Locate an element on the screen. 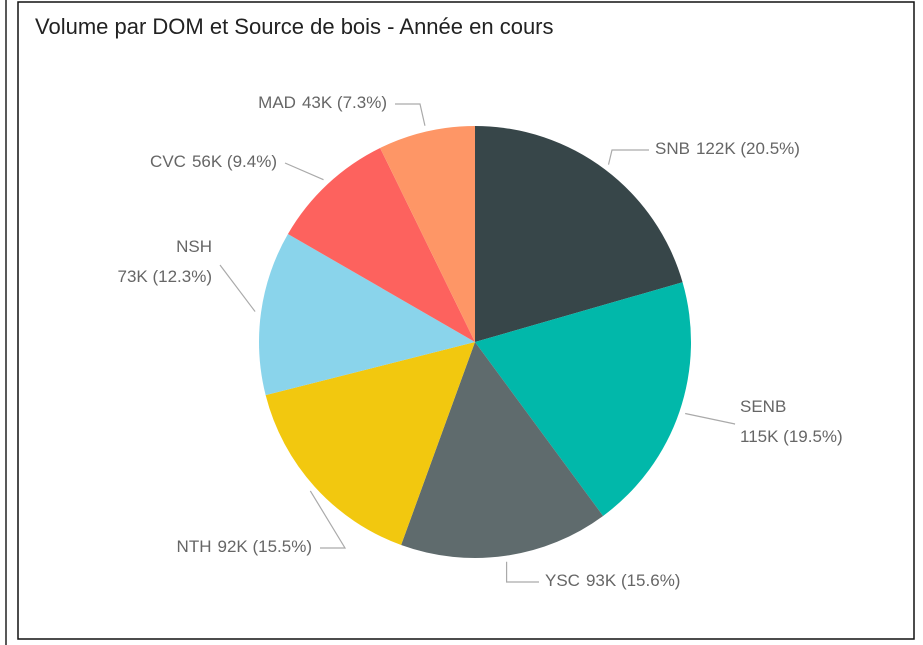 This screenshot has width=923, height=645. category-label: MAD is located at coordinates (277, 102).